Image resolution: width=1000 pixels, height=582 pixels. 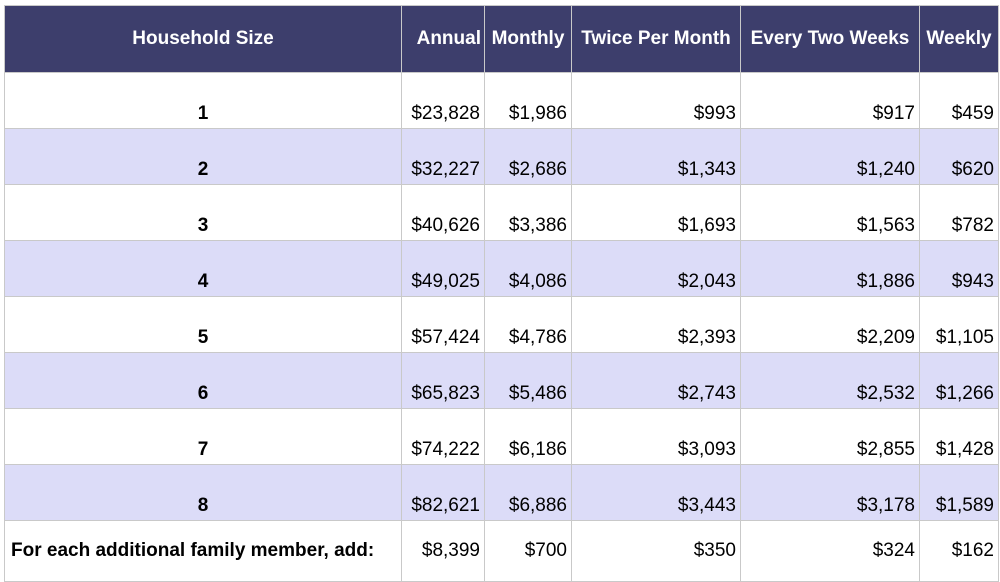 I want to click on every-two-weeks-cell: $2,855, so click(x=830, y=436).